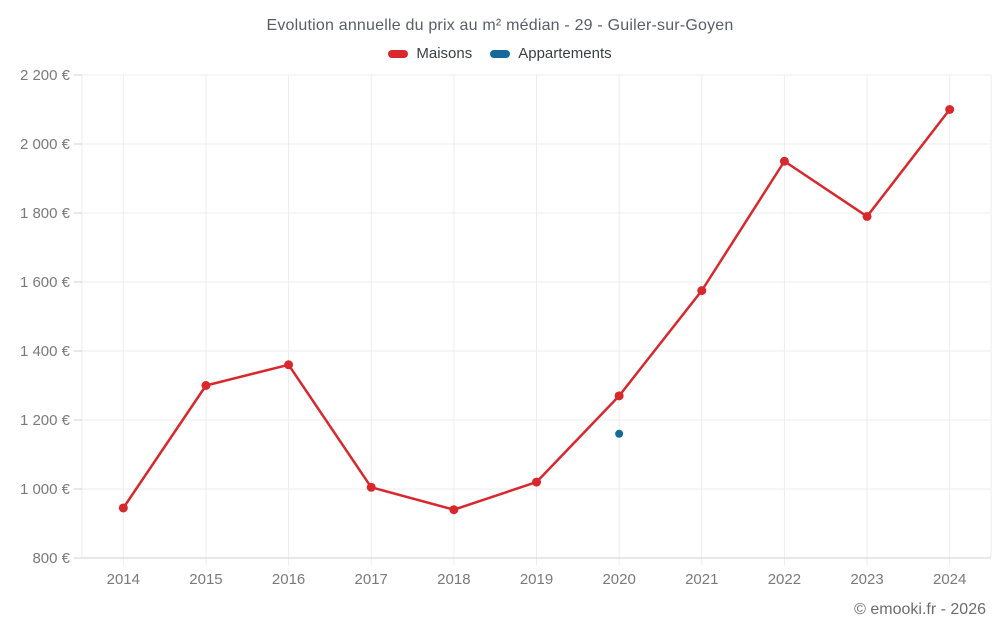 Image resolution: width=1000 pixels, height=625 pixels. I want to click on x-tick-label: 2021, so click(701, 579).